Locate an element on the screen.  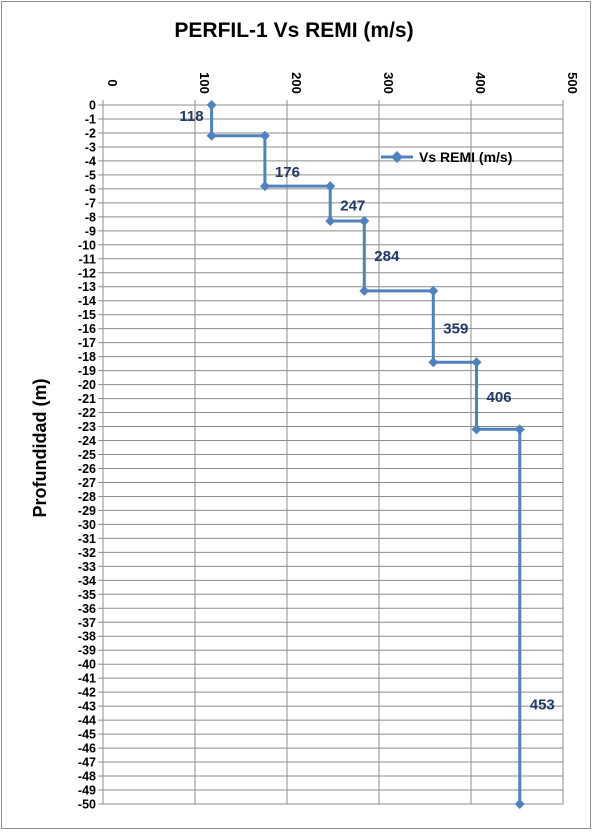
y-tick-label: -37 is located at coordinates (87, 623).